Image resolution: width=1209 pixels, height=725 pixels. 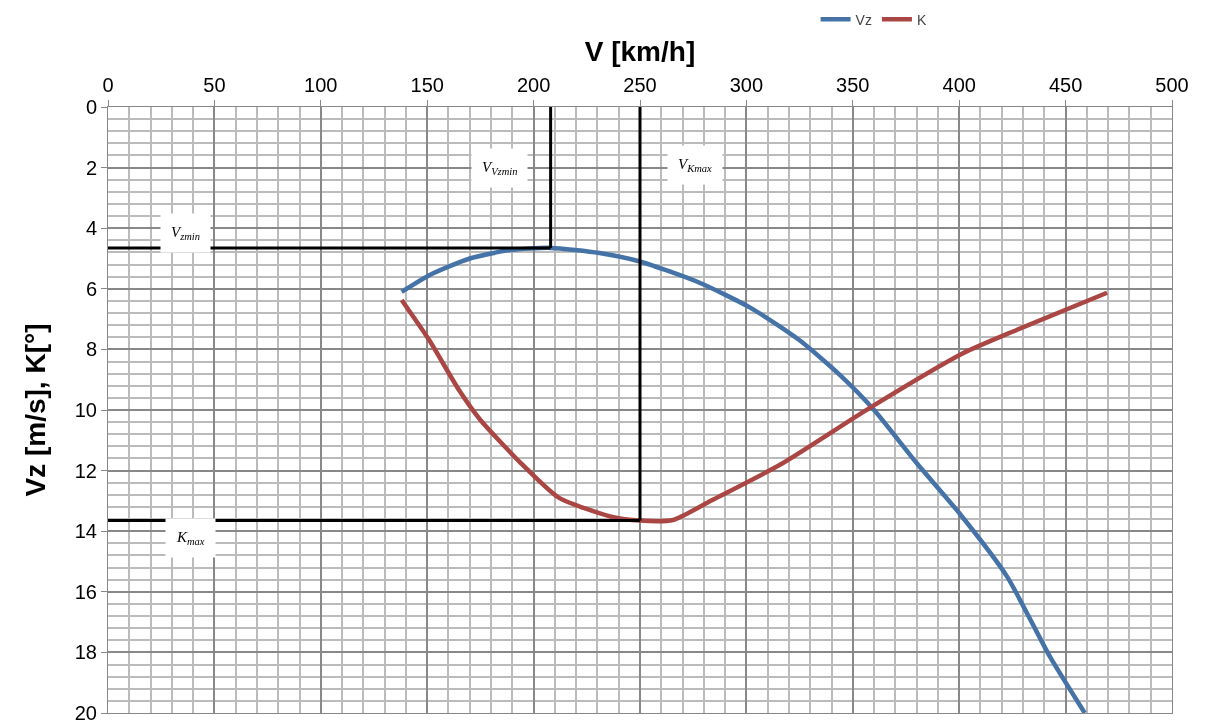 What do you see at coordinates (427, 85) in the screenshot?
I see `x-tick-label: 150` at bounding box center [427, 85].